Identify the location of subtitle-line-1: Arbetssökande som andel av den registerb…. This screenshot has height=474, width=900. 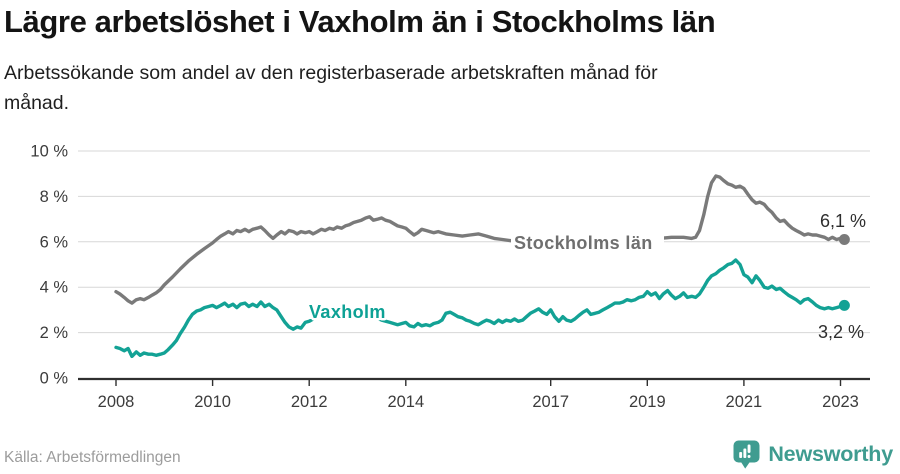
(331, 73).